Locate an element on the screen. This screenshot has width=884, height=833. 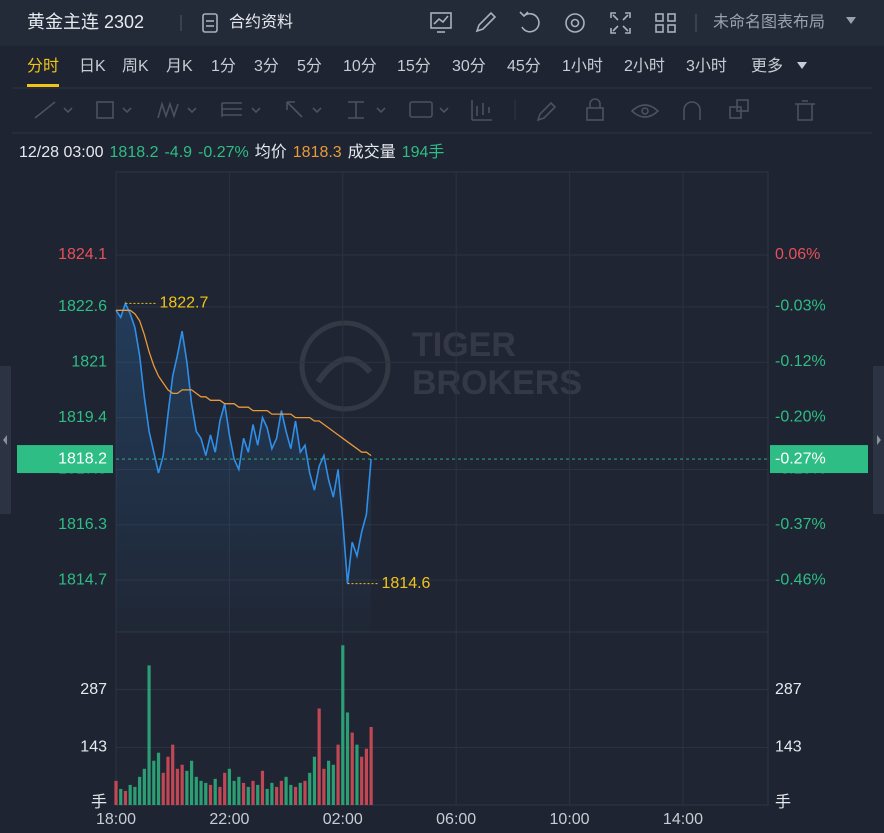
interval-tab: 1小时 is located at coordinates (582, 66).